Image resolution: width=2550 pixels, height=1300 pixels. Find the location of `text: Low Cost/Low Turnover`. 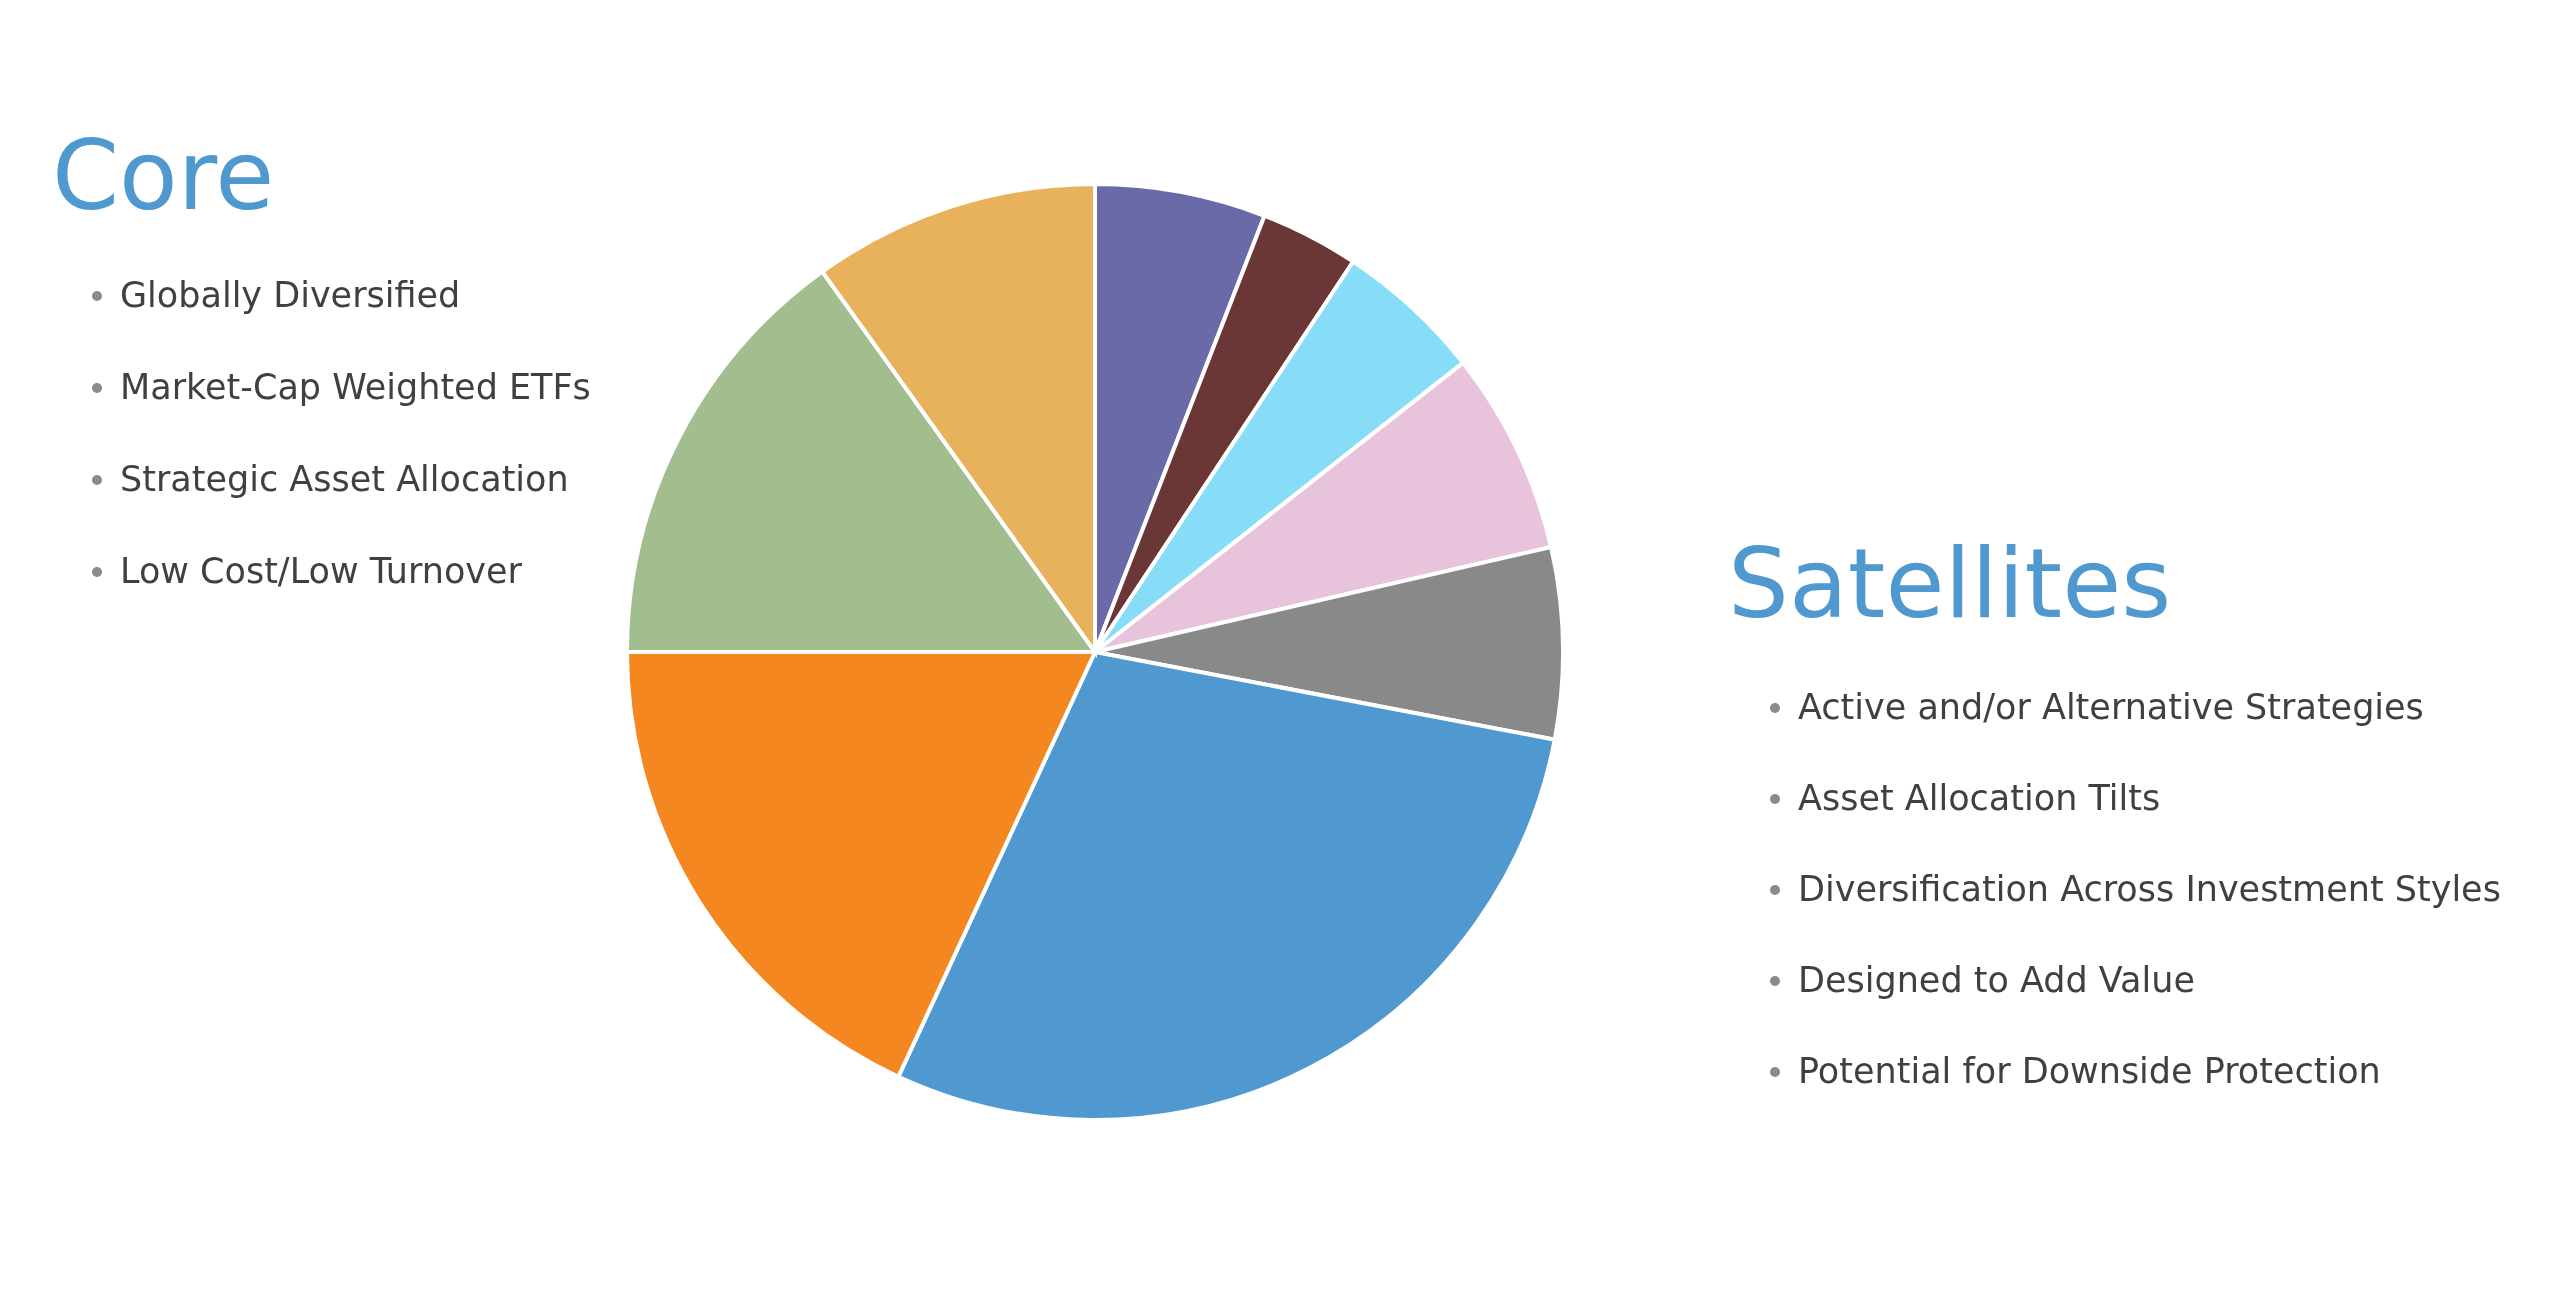

text: Low Cost/Low Turnover is located at coordinates (321, 571).